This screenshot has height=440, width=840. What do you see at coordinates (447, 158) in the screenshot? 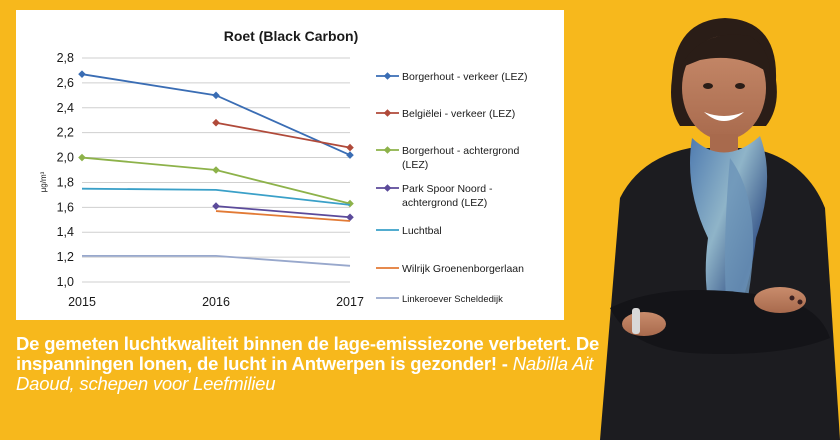
I see `legend-item: Borgerhout - achtergrond (LEZ)` at bounding box center [447, 158].